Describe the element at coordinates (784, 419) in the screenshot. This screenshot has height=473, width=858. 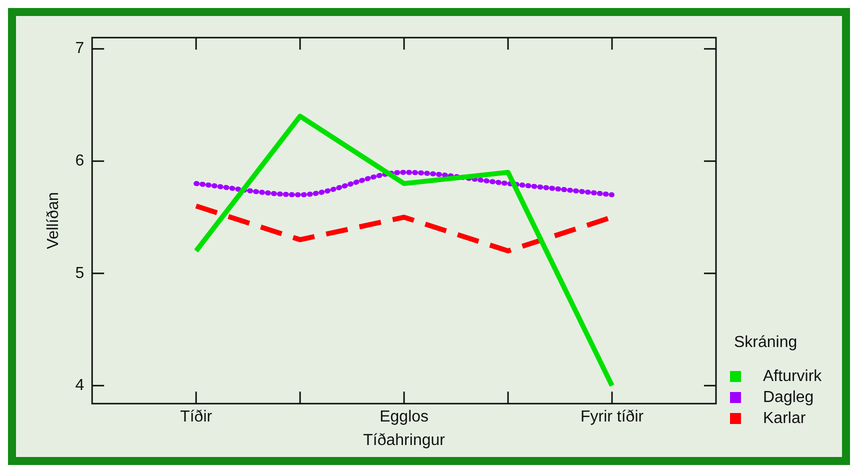
I see `legend-label: Karlar` at that location.